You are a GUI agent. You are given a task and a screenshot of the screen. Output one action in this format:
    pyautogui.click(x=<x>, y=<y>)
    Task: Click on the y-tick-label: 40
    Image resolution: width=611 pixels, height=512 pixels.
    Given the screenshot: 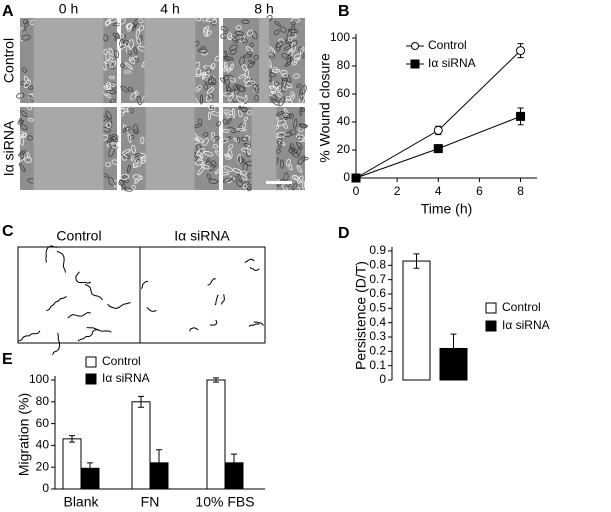 What is the action you would take?
    pyautogui.click(x=43, y=445)
    